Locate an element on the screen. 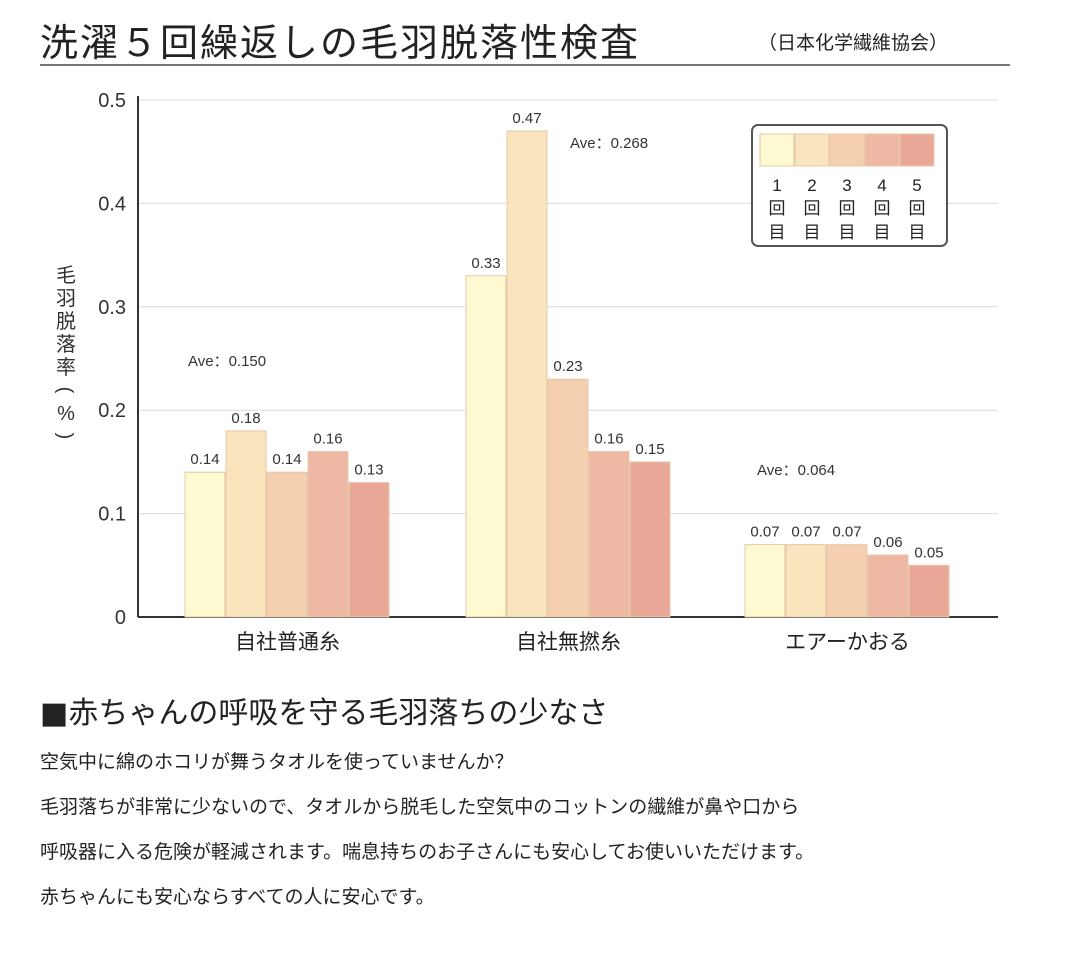 This screenshot has height=960, width=1080. x-category-label-1: 自社普通糸 is located at coordinates (287, 642).